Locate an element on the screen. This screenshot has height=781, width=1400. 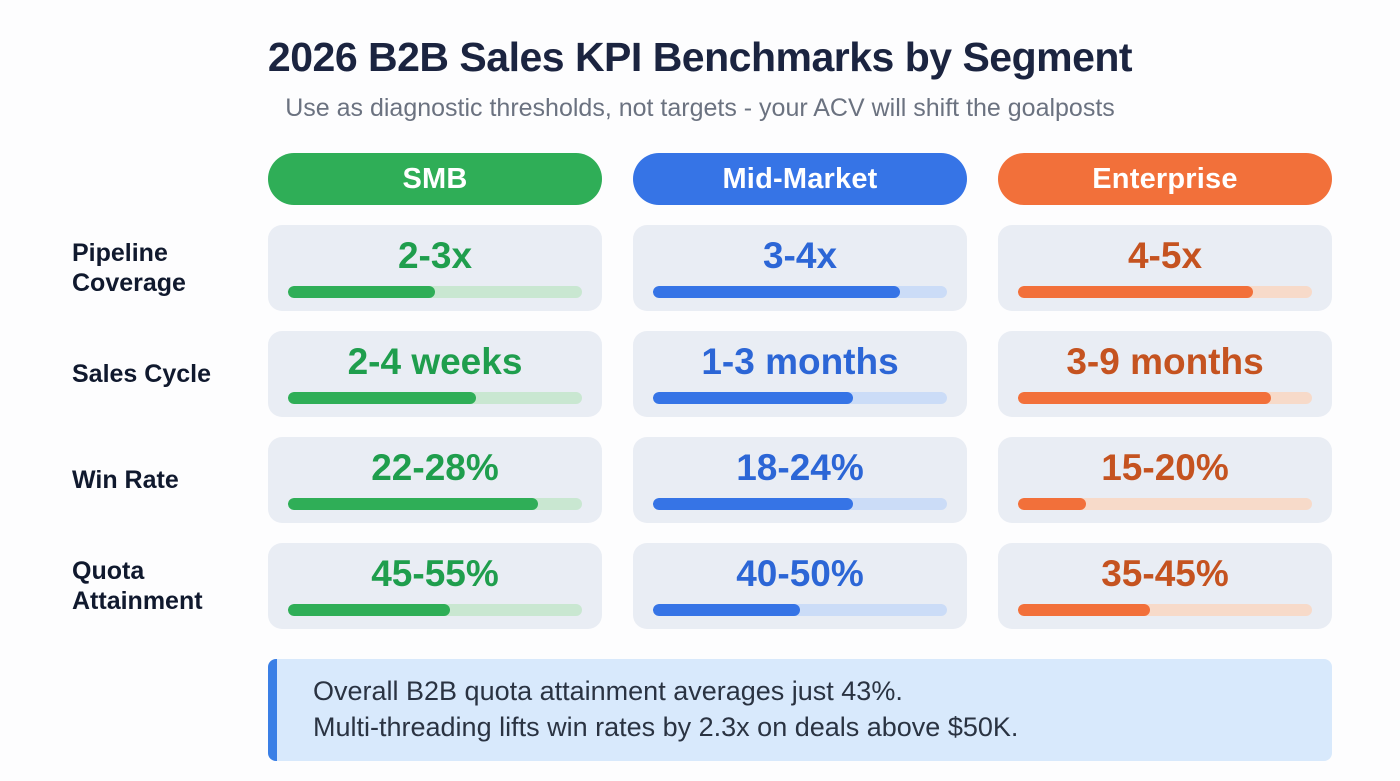
kpi-value: 35-45% is located at coordinates (1165, 574).